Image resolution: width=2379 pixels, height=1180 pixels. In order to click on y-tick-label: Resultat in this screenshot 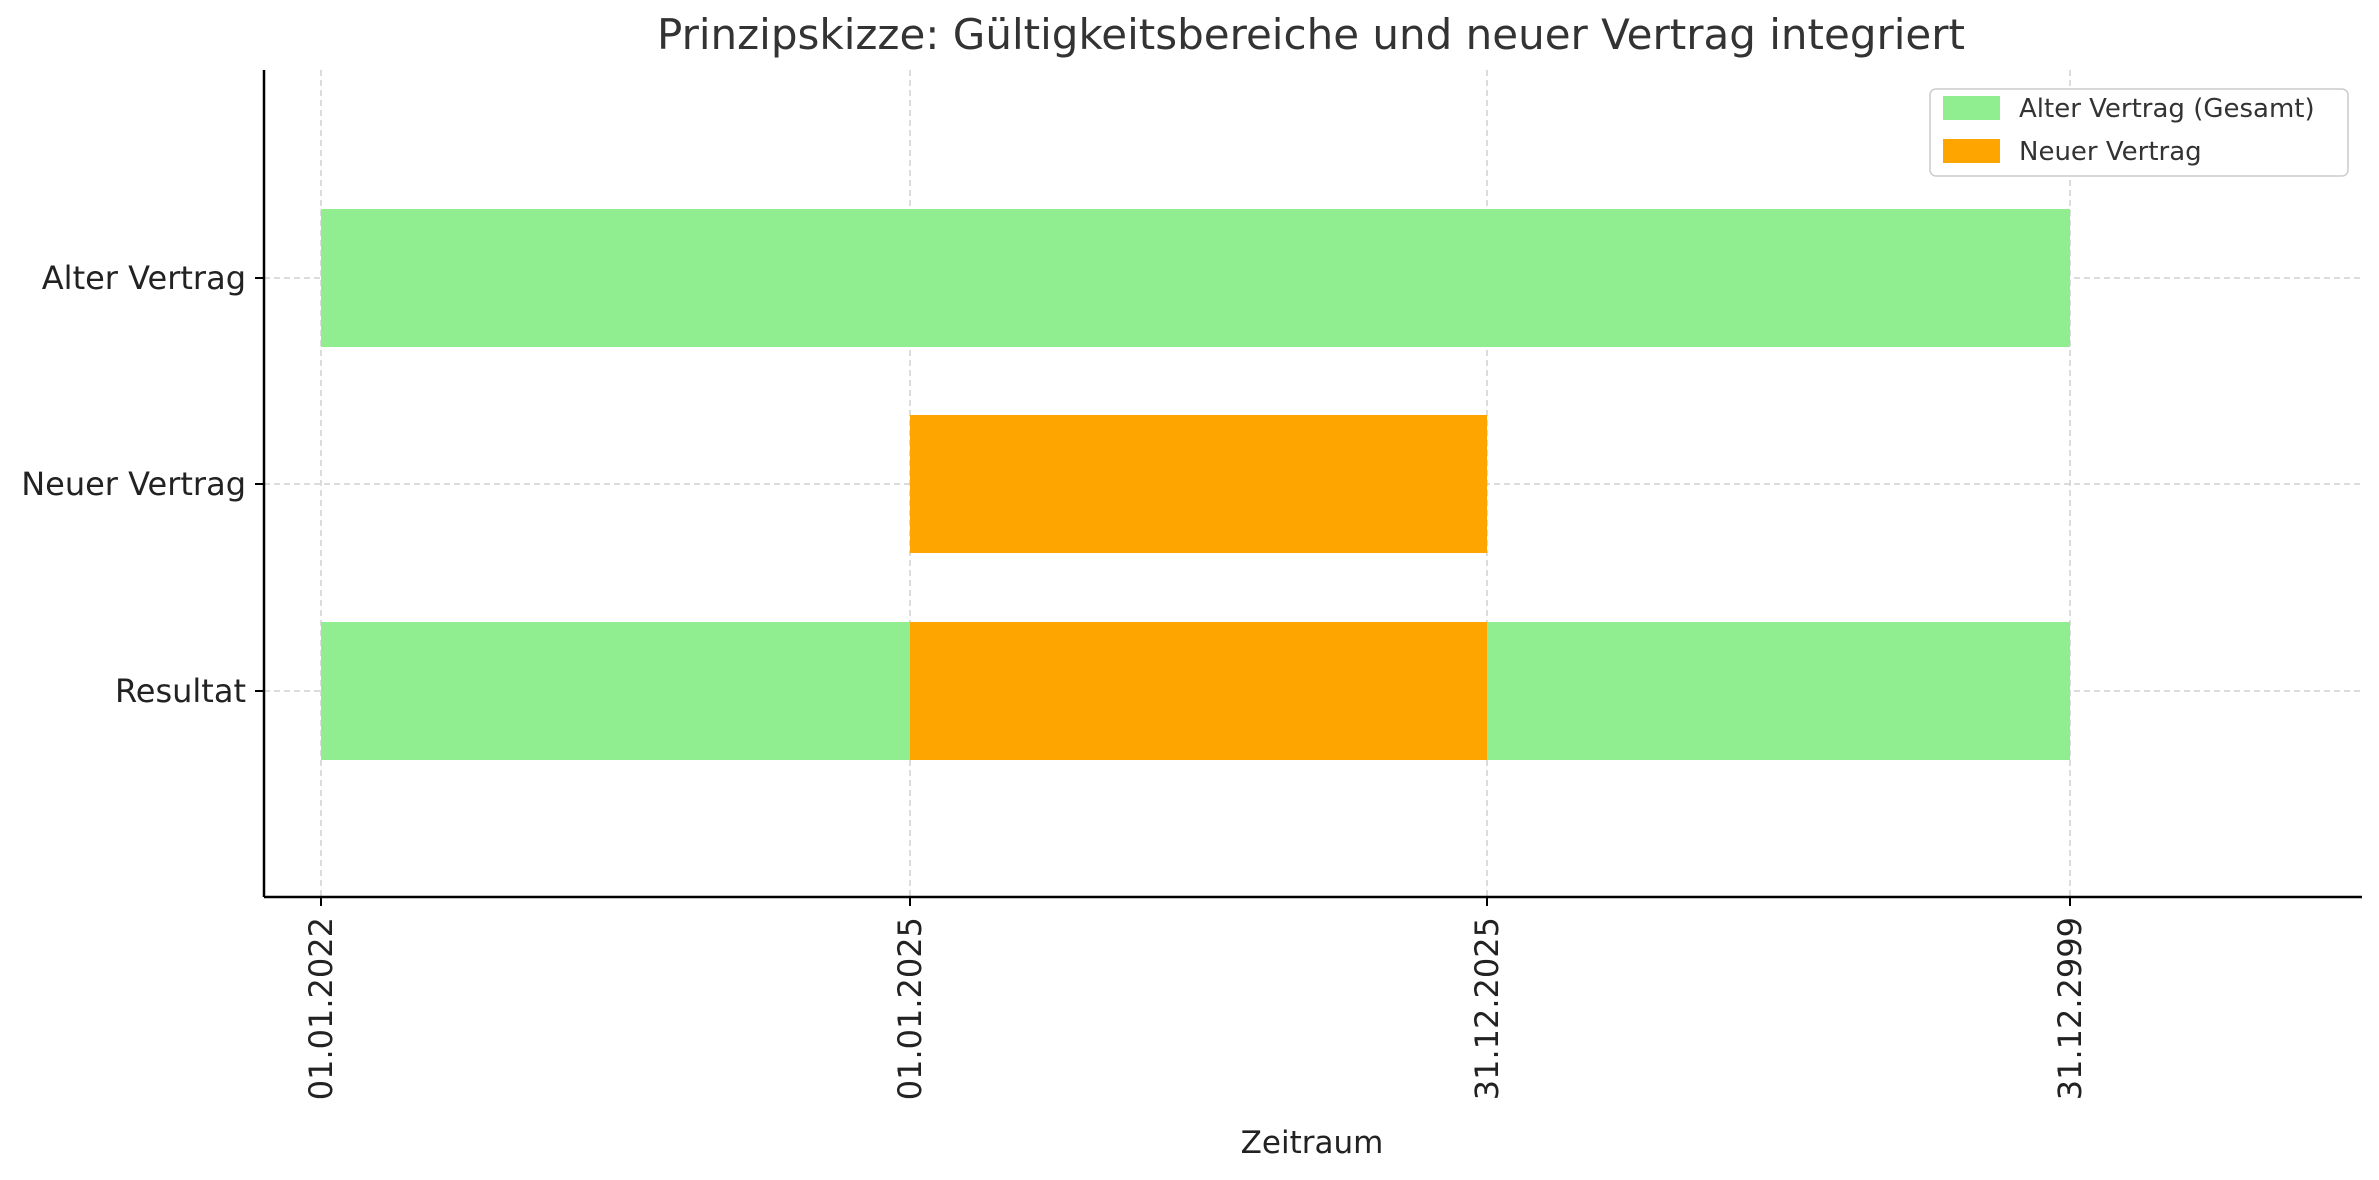, I will do `click(180, 691)`.